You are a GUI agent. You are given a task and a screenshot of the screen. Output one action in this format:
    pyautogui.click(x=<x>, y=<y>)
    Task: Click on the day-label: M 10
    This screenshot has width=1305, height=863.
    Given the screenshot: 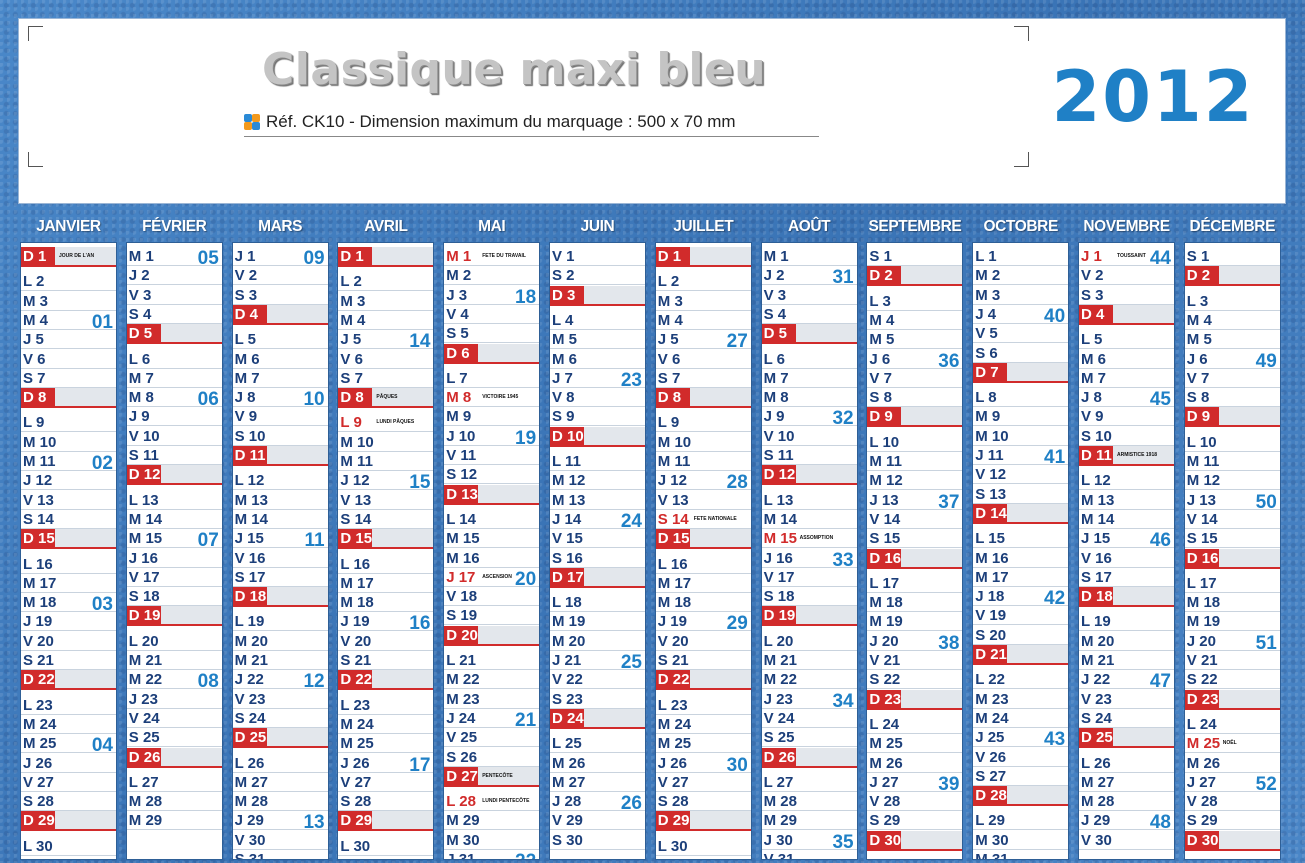 What is the action you would take?
    pyautogui.click(x=992, y=436)
    